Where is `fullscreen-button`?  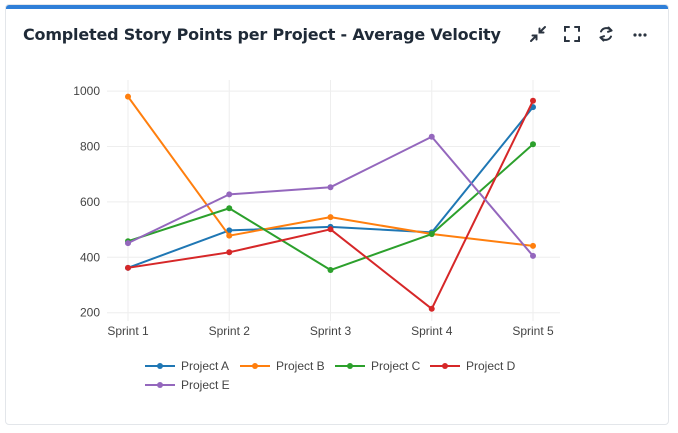
fullscreen-button is located at coordinates (572, 34).